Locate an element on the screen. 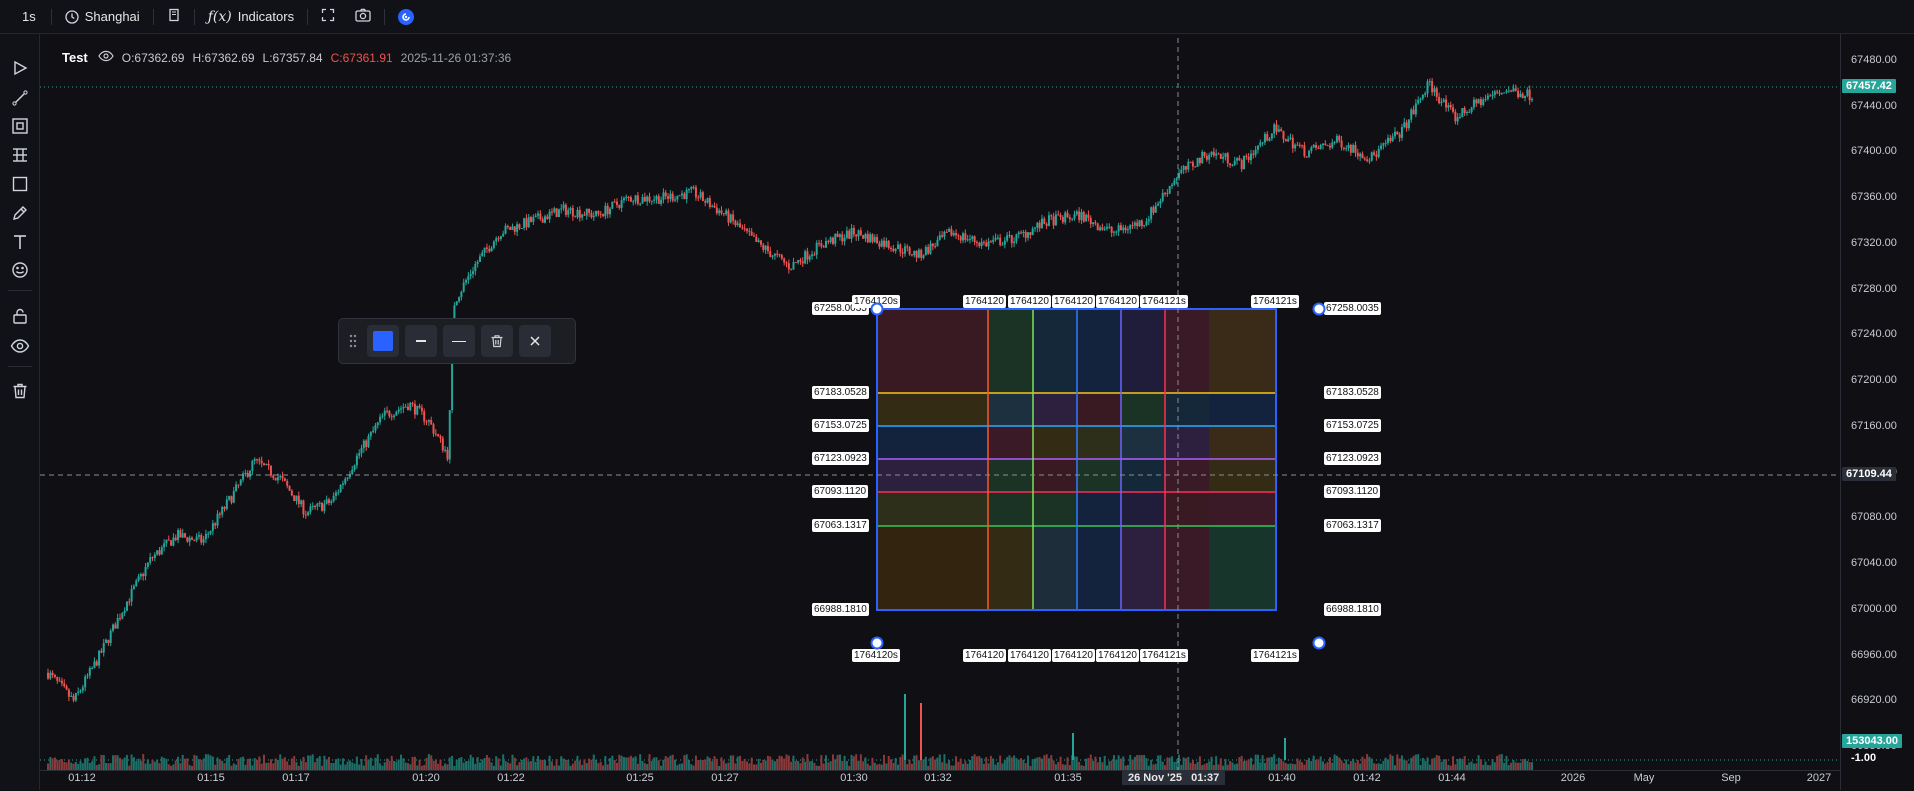  drawing-handle-bottom-right is located at coordinates (1319, 643).